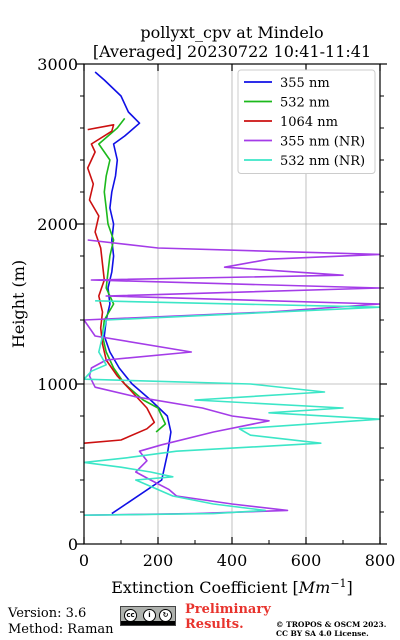  What do you see at coordinates (305, 103) in the screenshot?
I see `legend-label: 532 nm` at bounding box center [305, 103].